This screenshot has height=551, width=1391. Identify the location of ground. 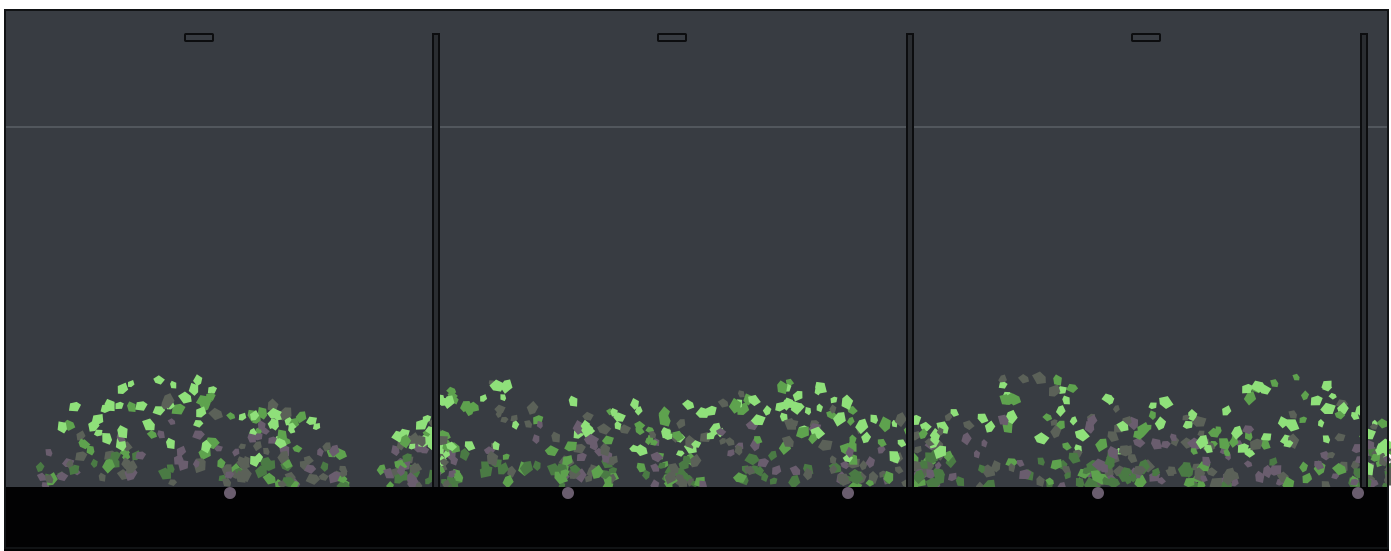
(696, 519).